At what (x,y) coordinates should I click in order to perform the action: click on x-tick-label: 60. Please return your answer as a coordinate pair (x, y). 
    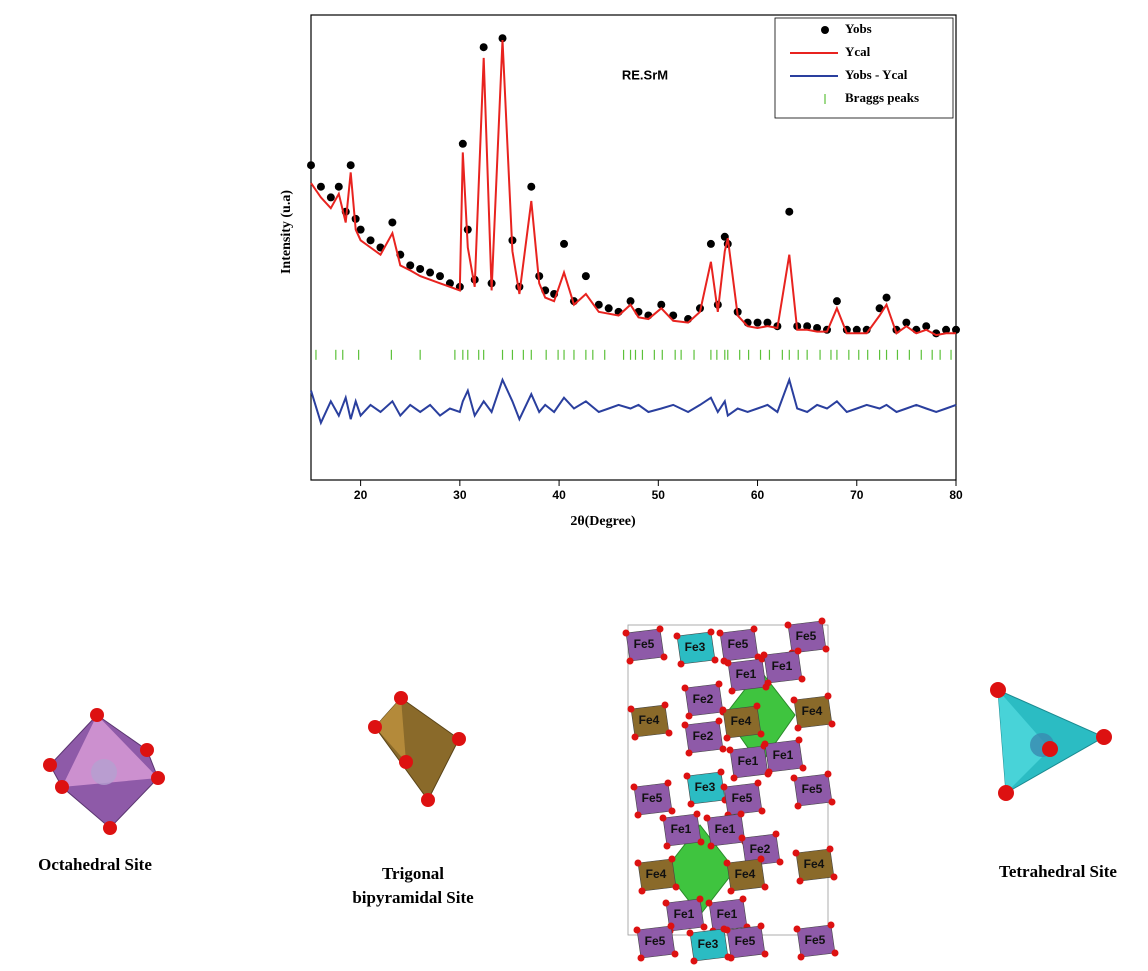
    Looking at the image, I should click on (758, 495).